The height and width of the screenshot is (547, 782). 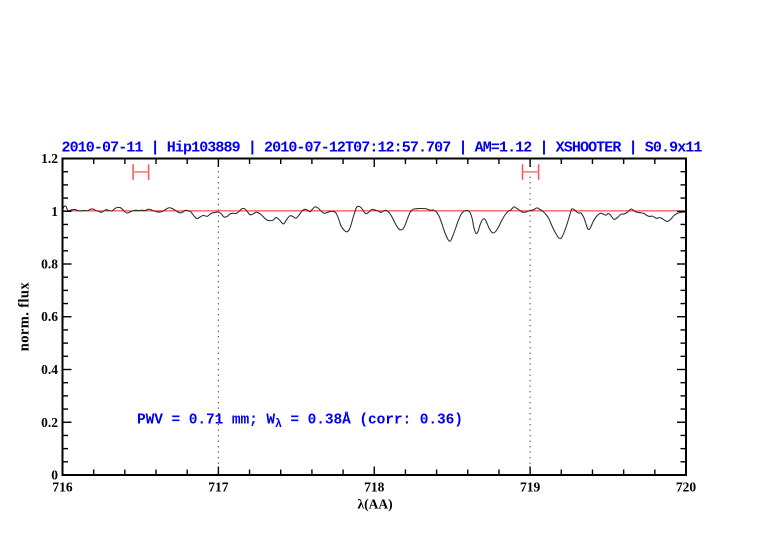 I want to click on svg-text: 718, so click(x=374, y=487).